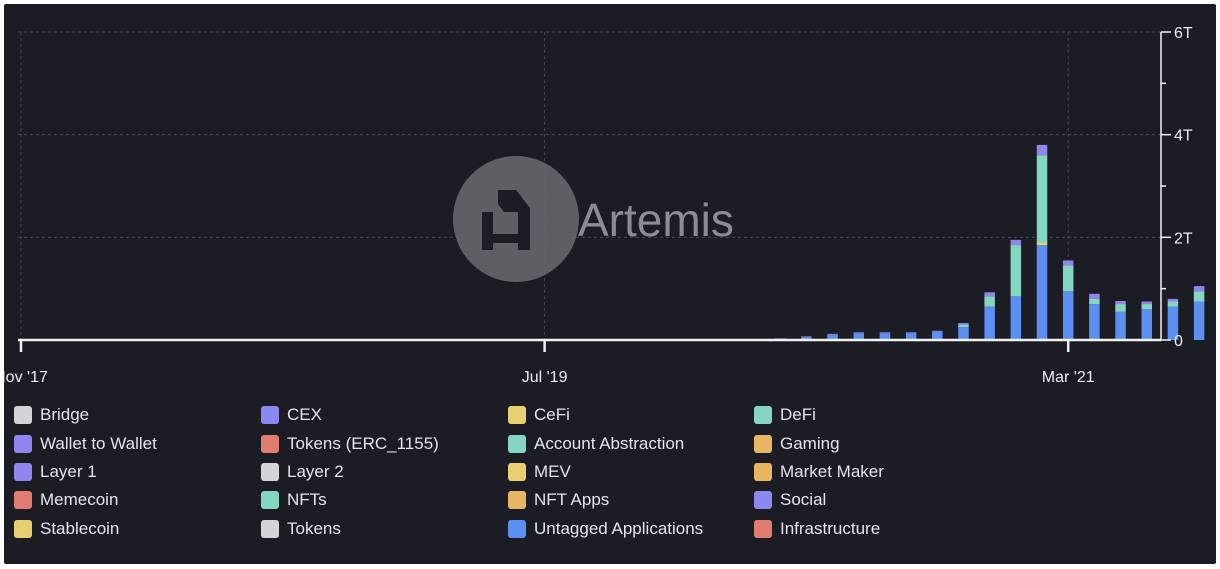 This screenshot has width=1220, height=569. What do you see at coordinates (506, 220) in the screenshot?
I see `artemis-logo-icon` at bounding box center [506, 220].